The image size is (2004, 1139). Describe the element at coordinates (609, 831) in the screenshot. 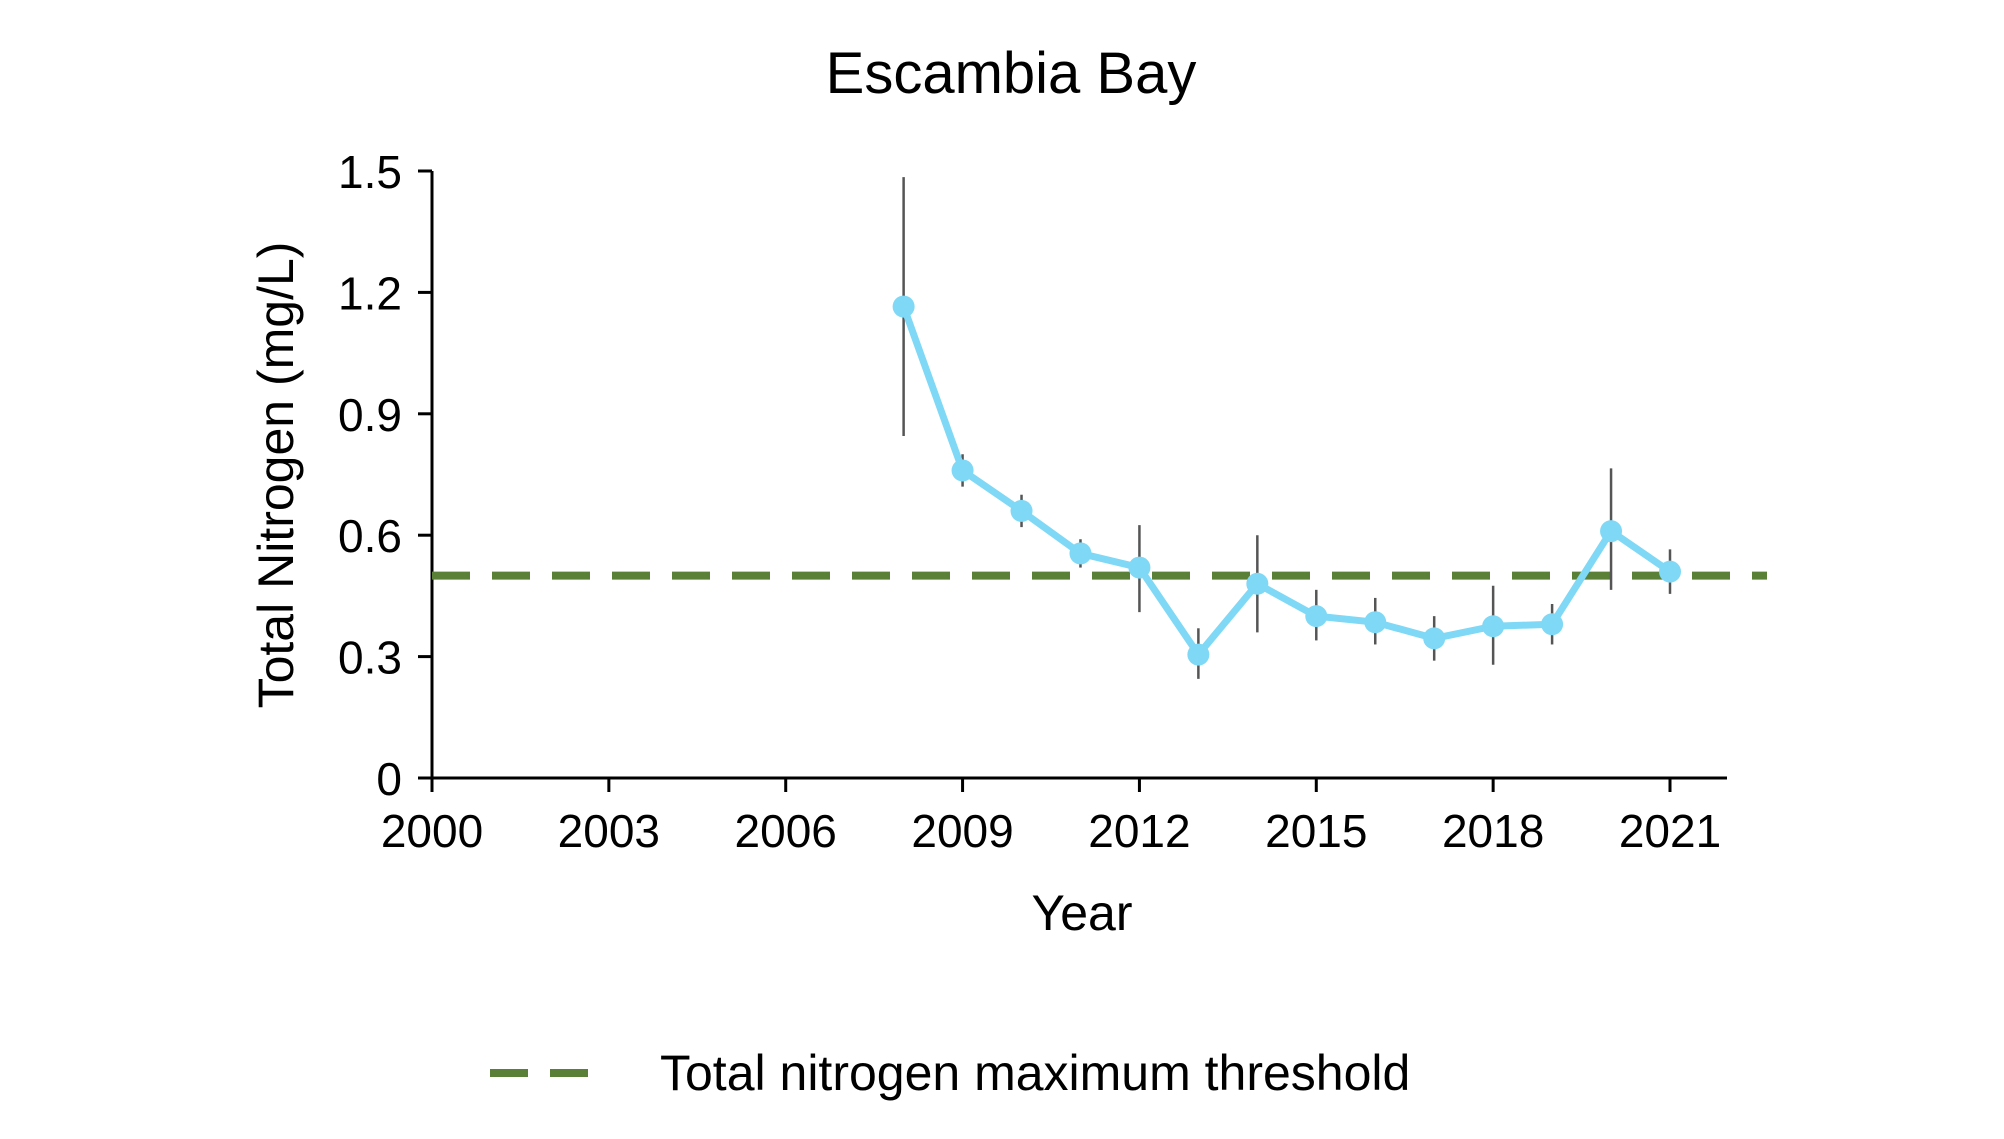

I see `x-tick-label: 2003` at that location.